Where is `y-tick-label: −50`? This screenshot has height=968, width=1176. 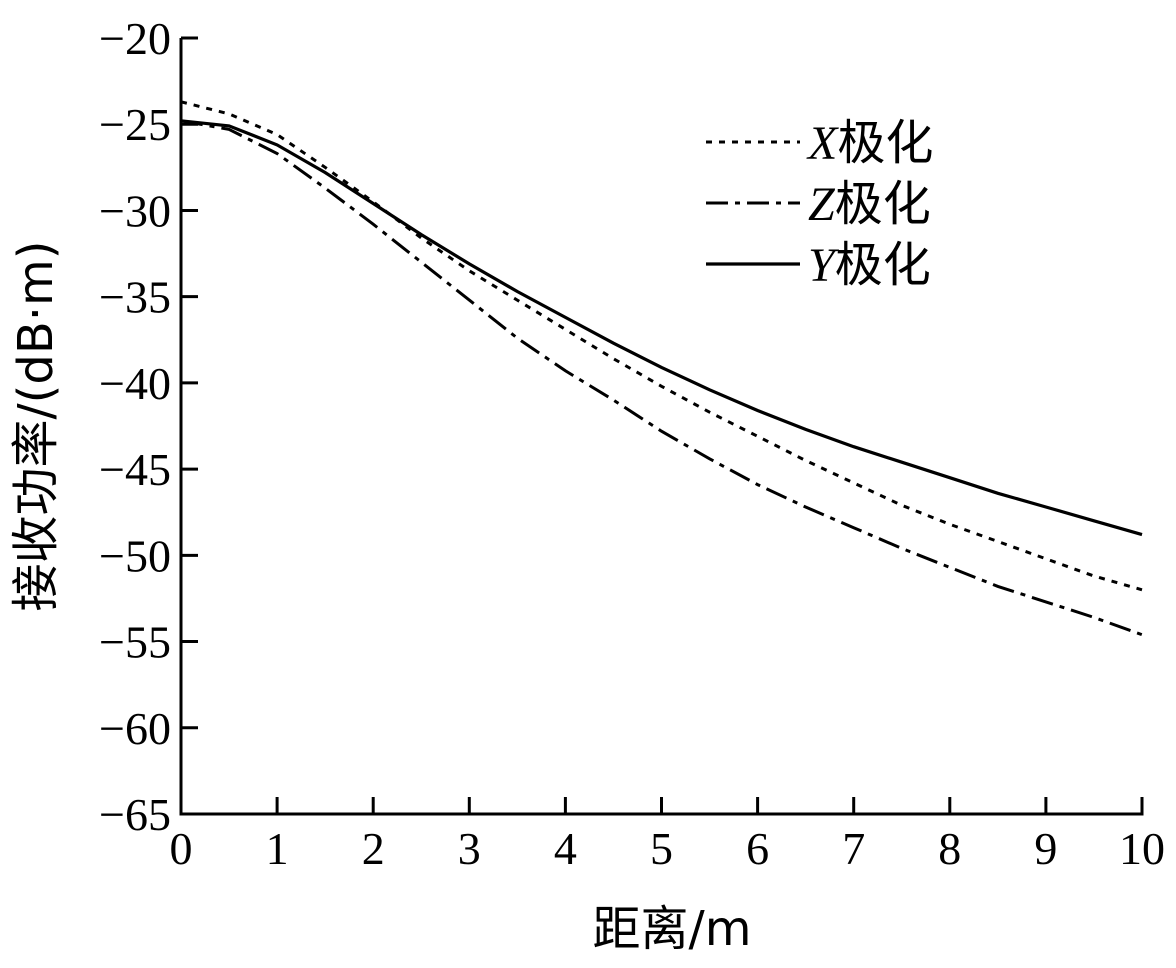 y-tick-label: −50 is located at coordinates (135, 555).